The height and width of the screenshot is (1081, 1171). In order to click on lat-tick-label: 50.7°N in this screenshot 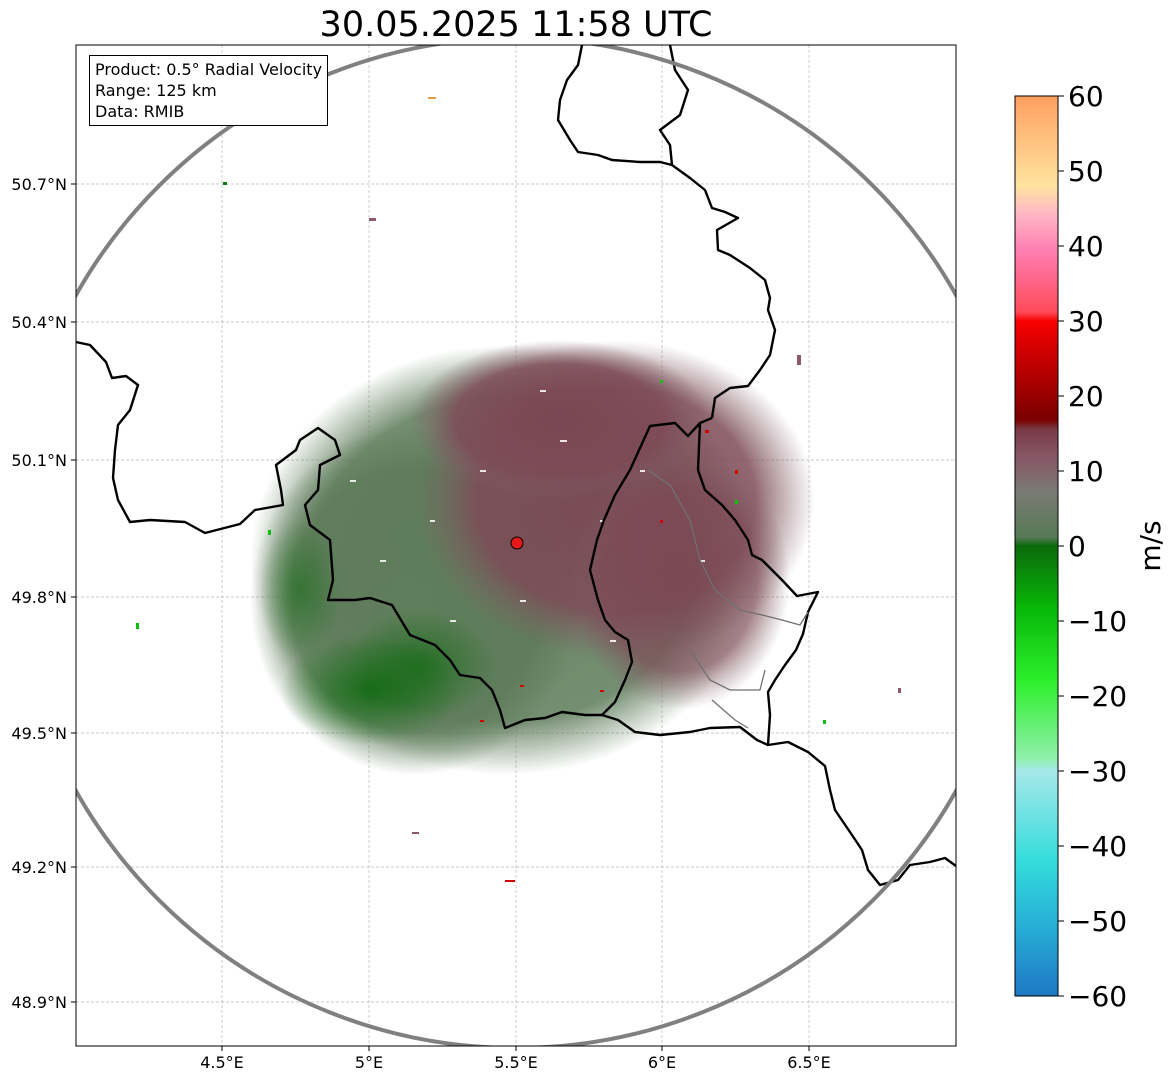, I will do `click(39, 184)`.